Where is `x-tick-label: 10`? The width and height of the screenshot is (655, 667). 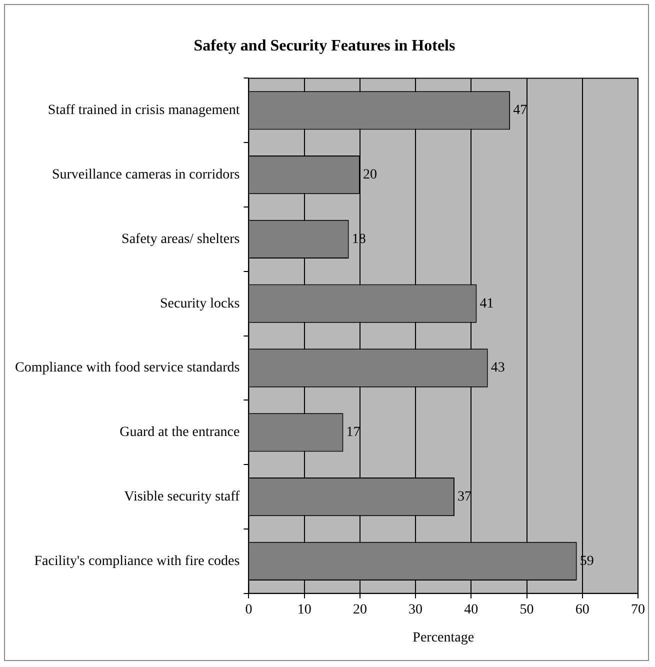
x-tick-label: 10 is located at coordinates (304, 610).